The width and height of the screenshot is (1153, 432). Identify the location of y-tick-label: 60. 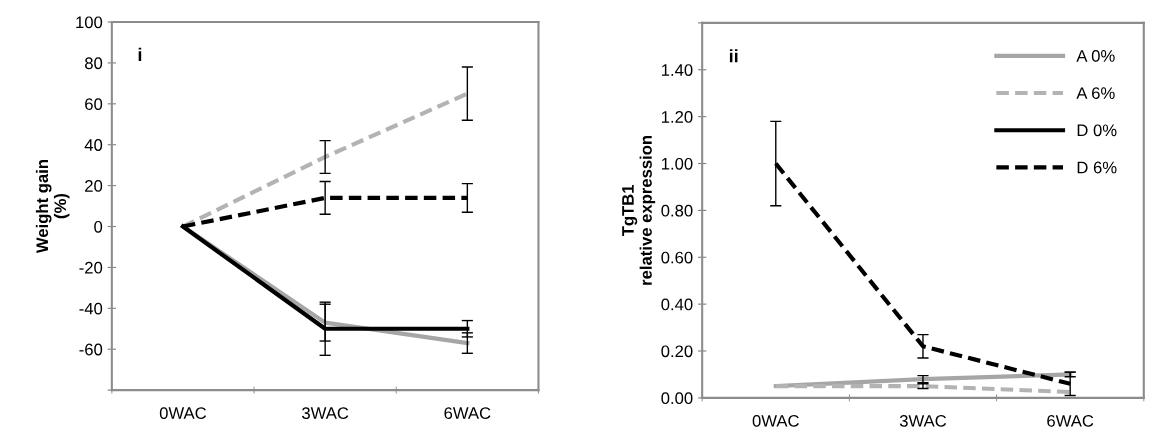
(94, 104).